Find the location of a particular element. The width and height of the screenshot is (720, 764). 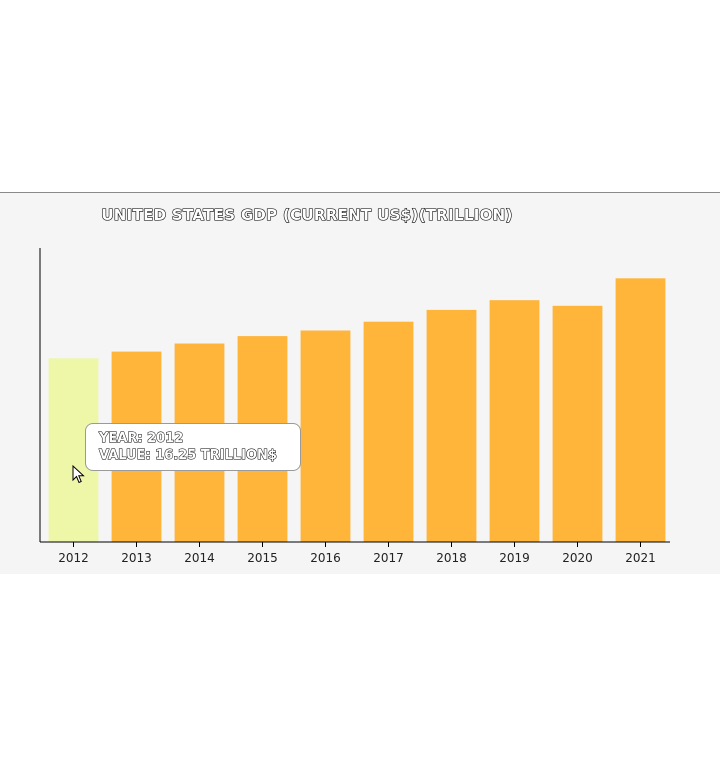

x-tick-label-2014: 2014 is located at coordinates (199, 558).